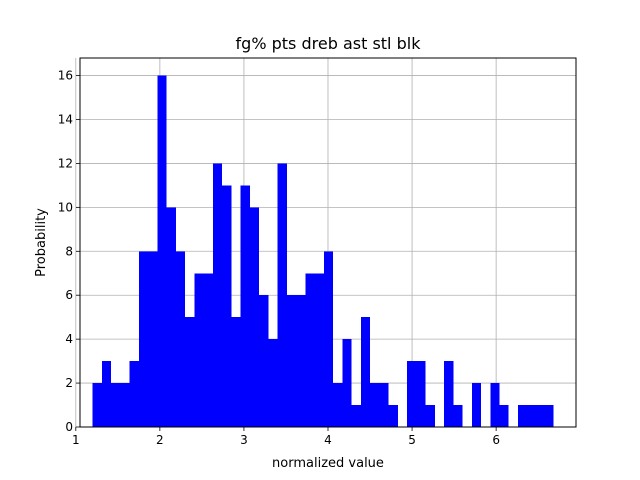  Describe the element at coordinates (160, 440) in the screenshot. I see `x-tick-label: 2` at that location.